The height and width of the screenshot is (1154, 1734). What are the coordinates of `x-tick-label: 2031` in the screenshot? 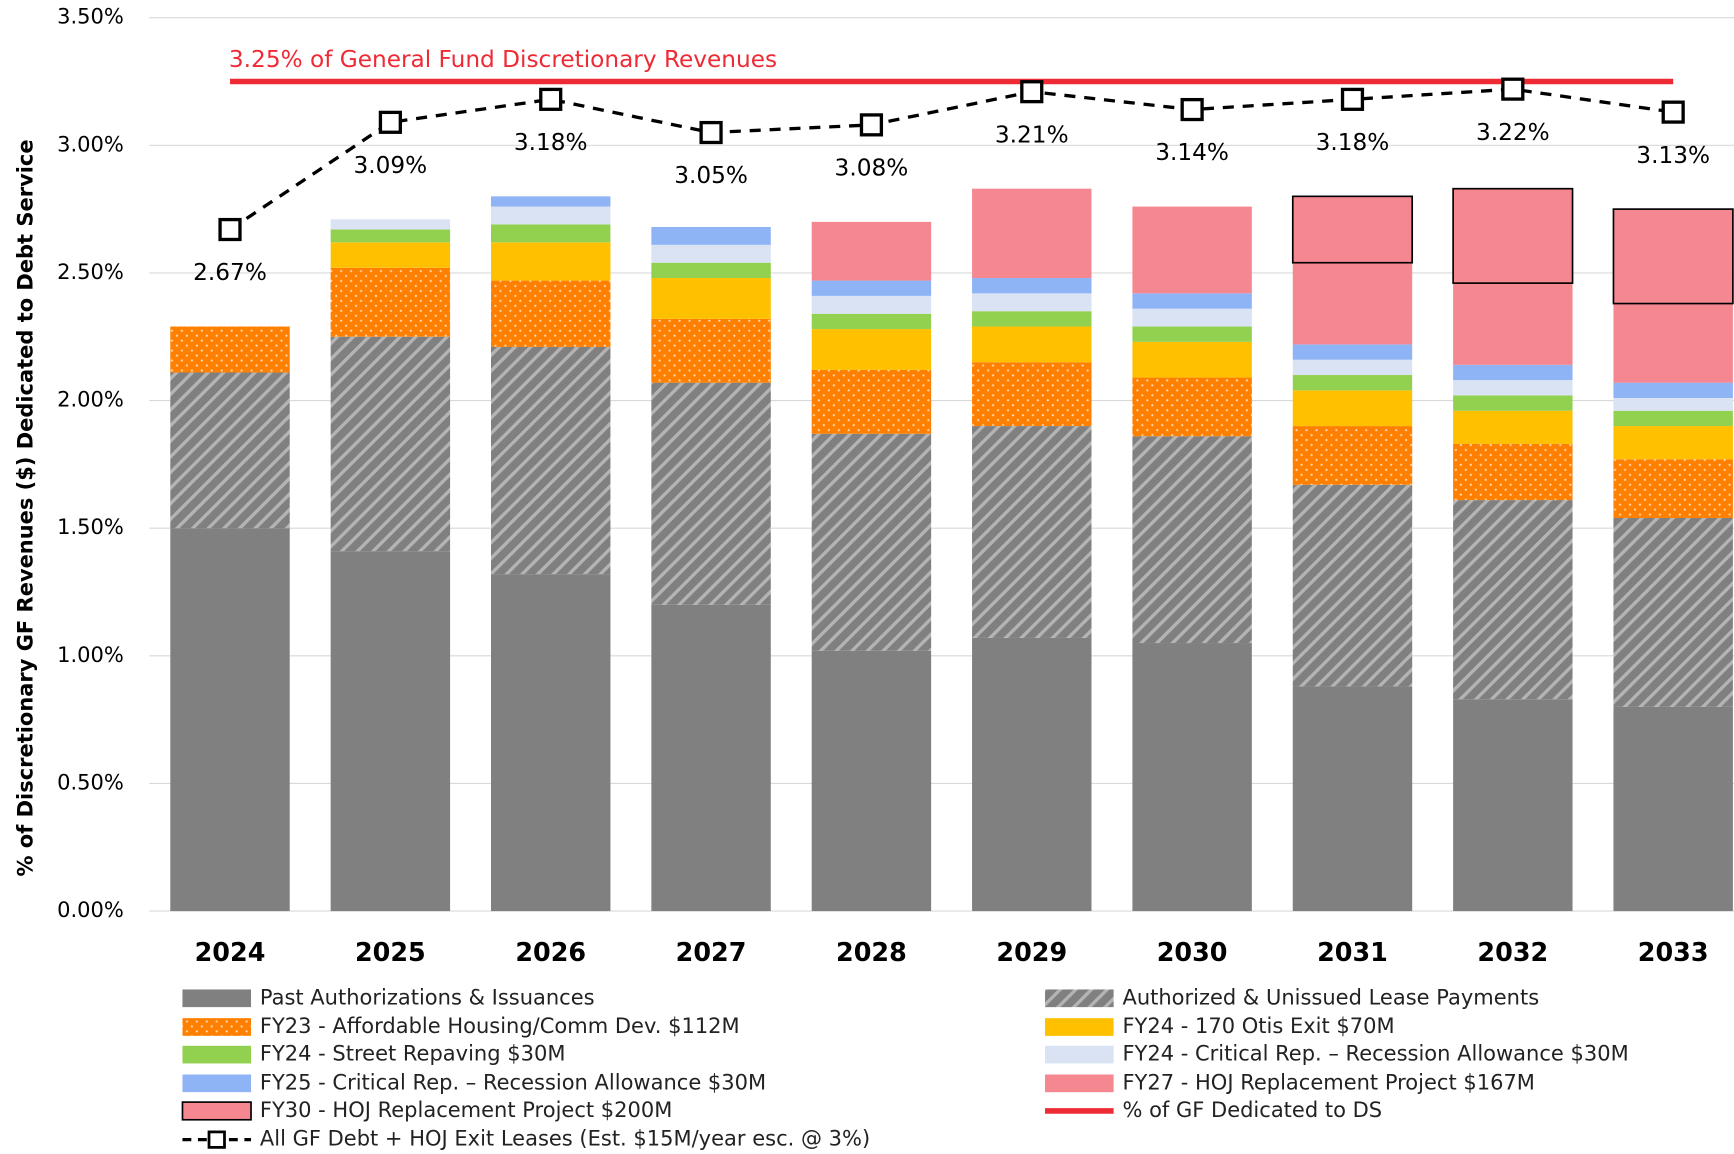 It's located at (1352, 952).